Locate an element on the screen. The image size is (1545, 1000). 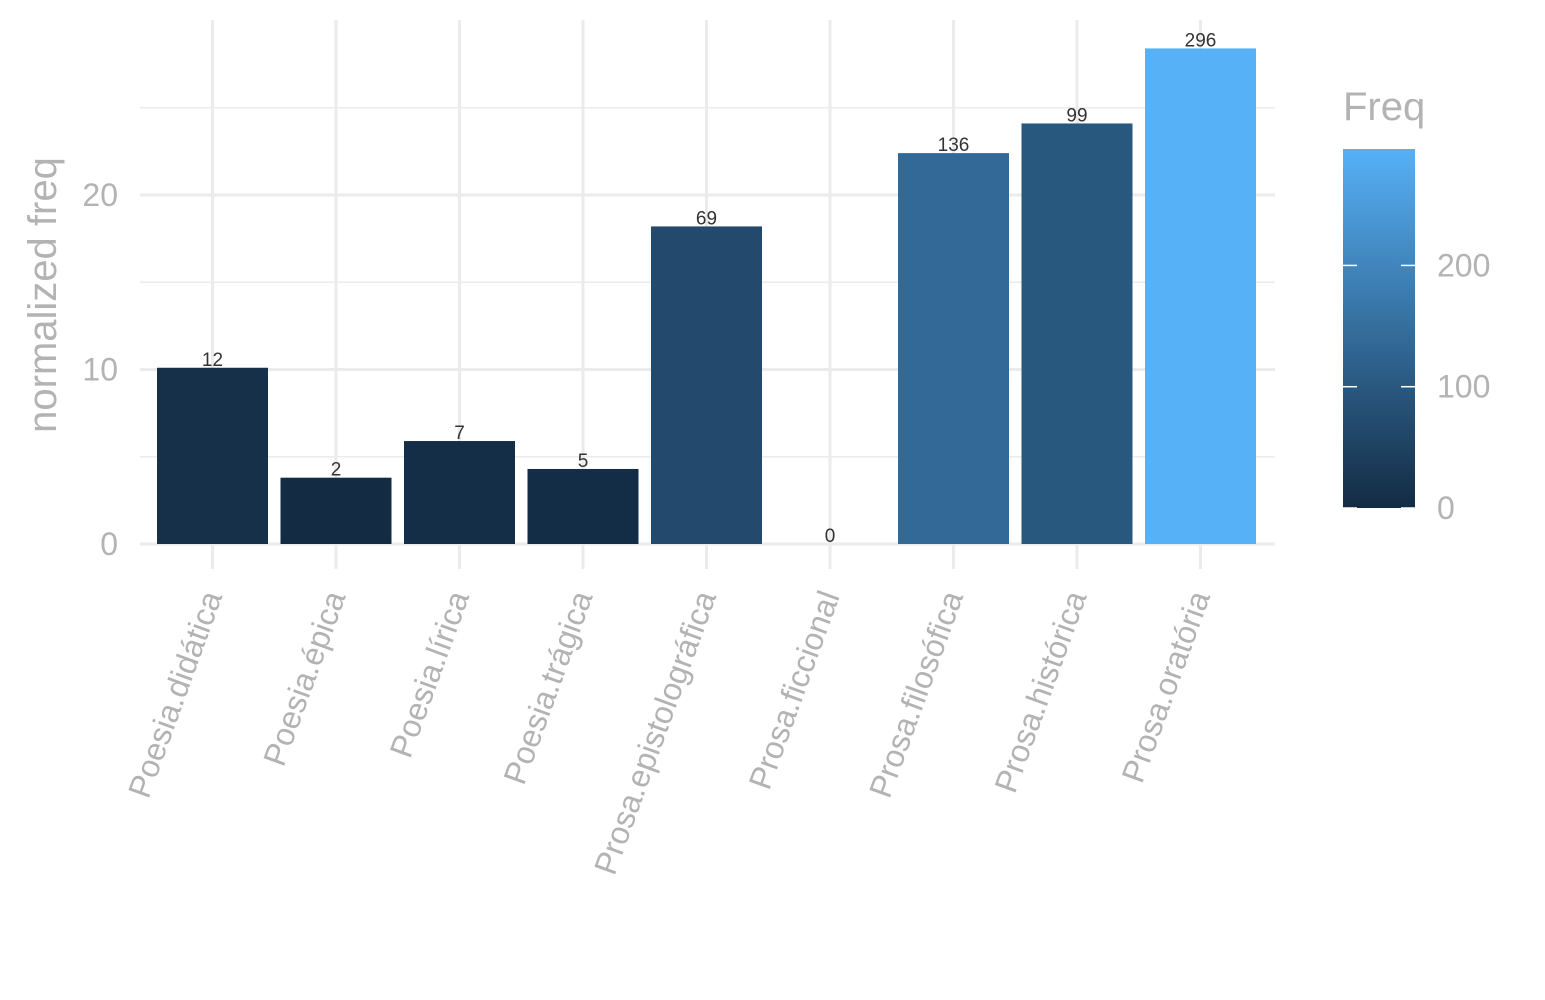
y-tick-label: 10 is located at coordinates (100, 370).